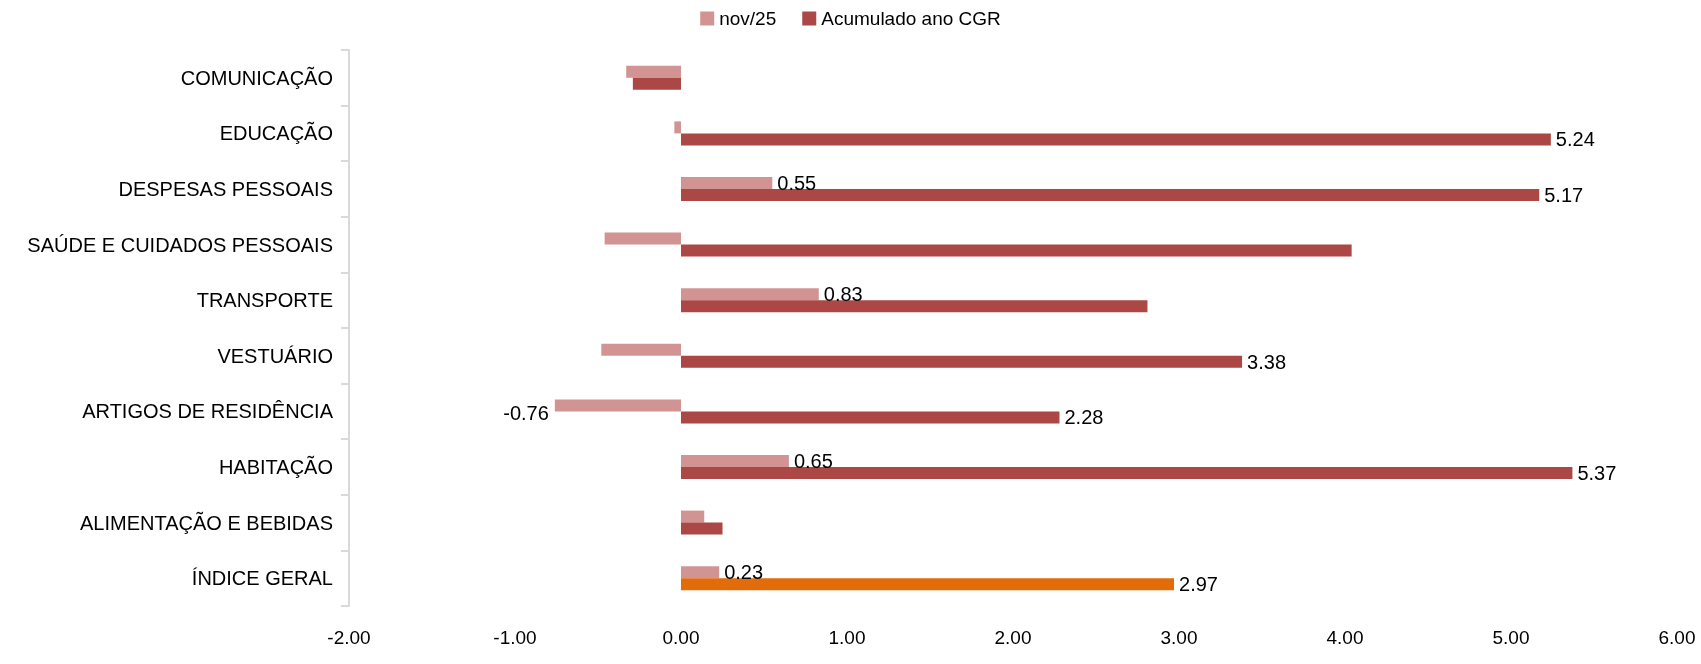 The width and height of the screenshot is (1701, 664). Describe the element at coordinates (847, 637) in the screenshot. I see `x-tick-label: 1.00` at that location.